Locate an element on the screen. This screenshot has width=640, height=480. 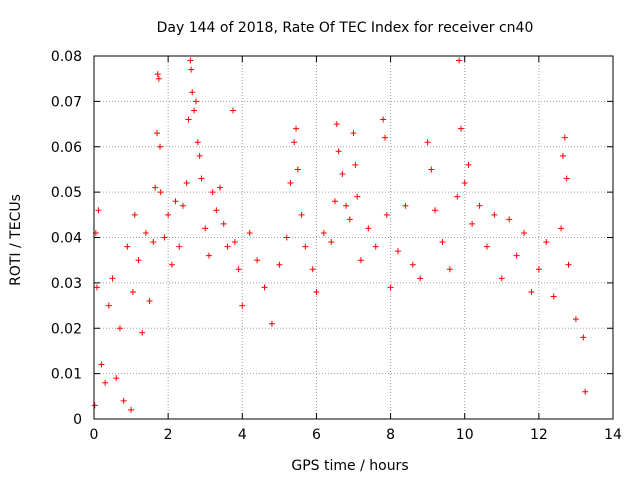
y-tick-label: 0.01 is located at coordinates (66, 375).